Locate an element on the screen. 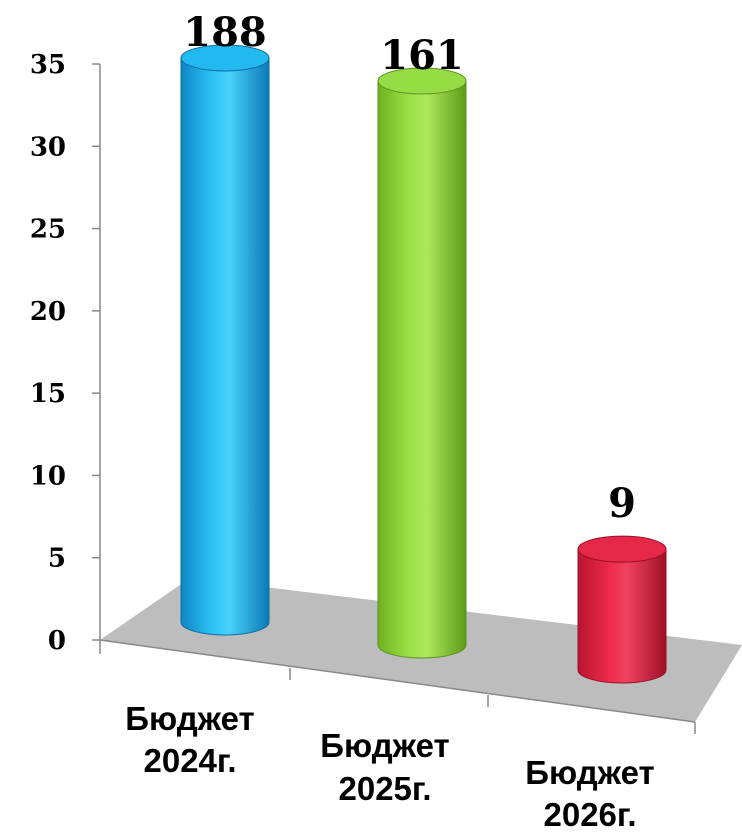 The image size is (742, 834). y-tick-label: 35 is located at coordinates (48, 65).